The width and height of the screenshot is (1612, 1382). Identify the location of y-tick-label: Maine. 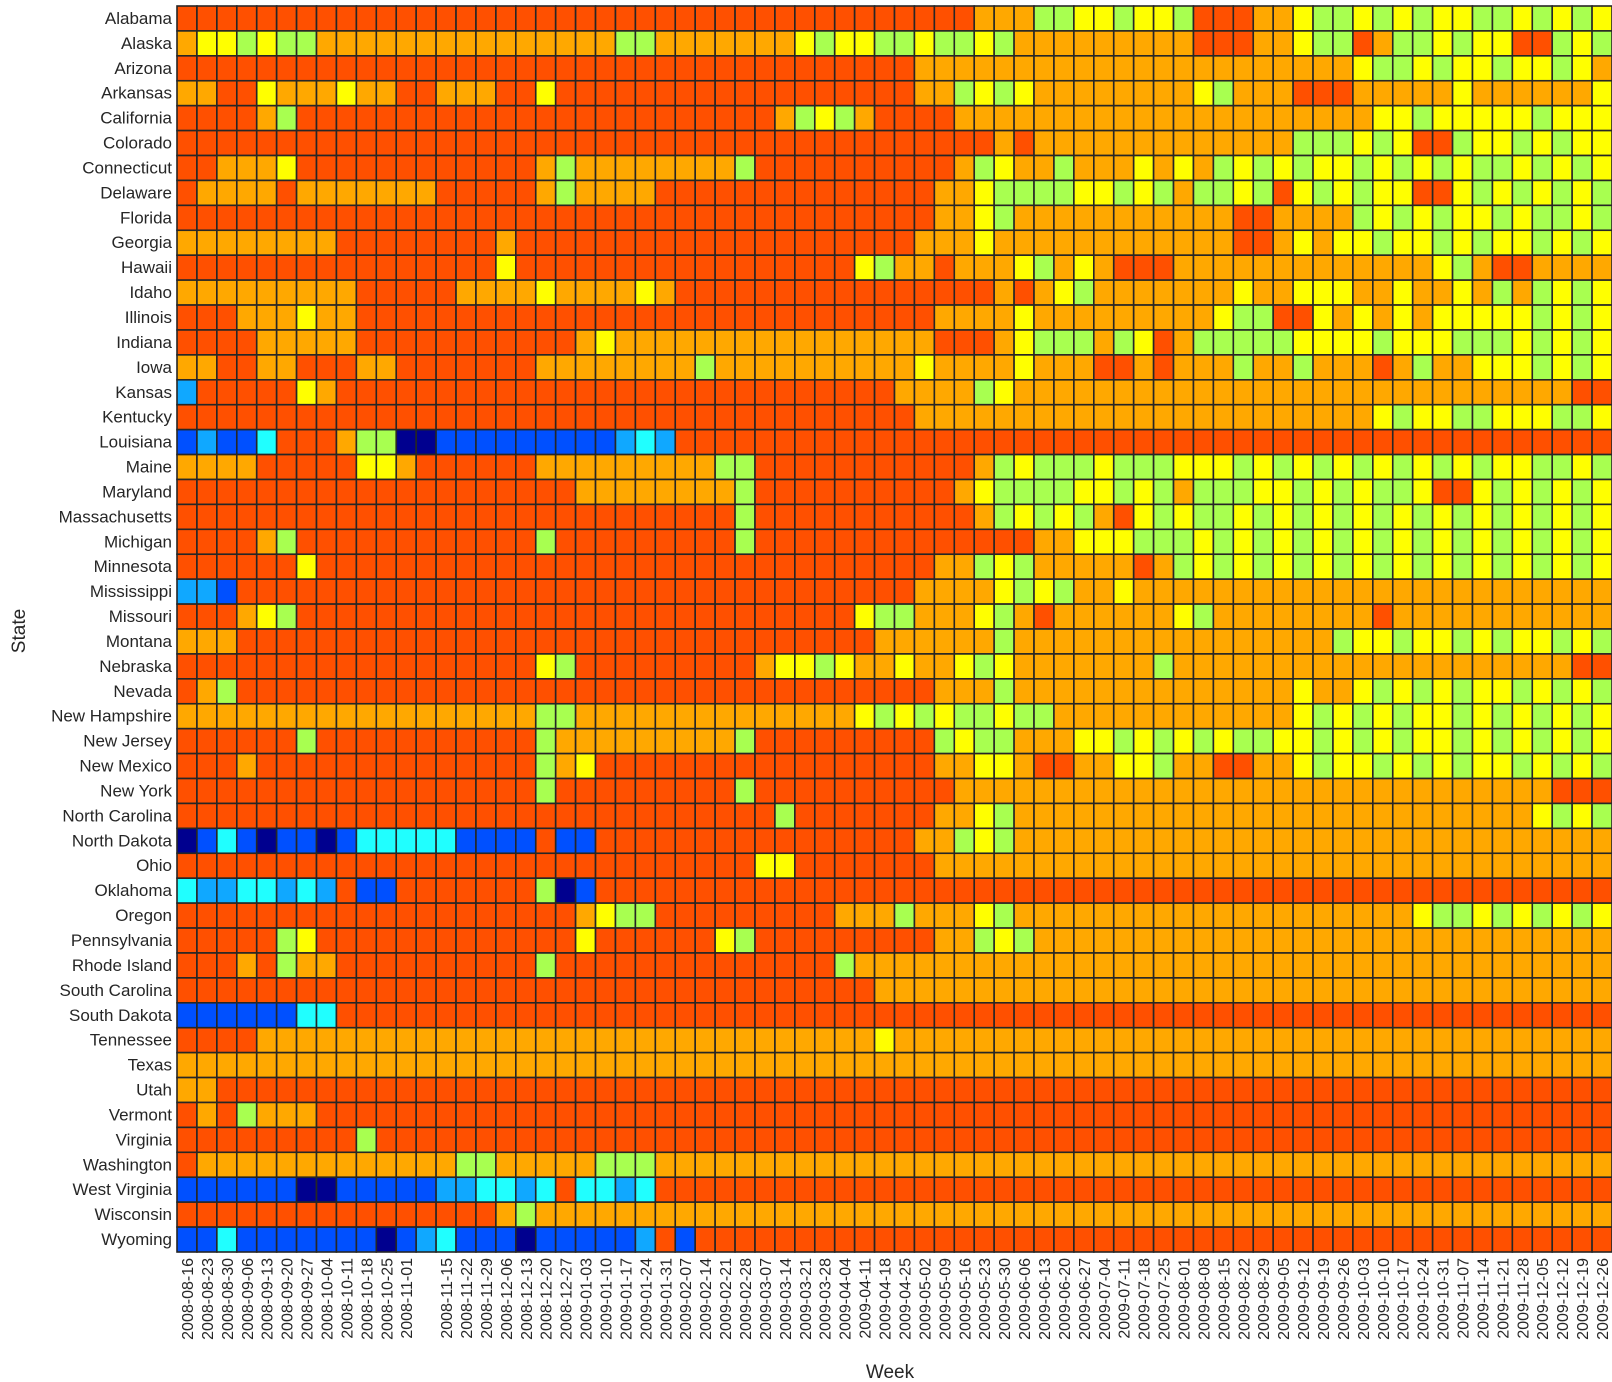
(149, 467).